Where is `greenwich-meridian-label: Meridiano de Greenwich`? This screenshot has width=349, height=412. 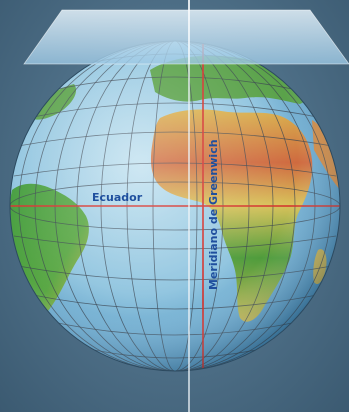
greenwich-meridian-label: Meridiano de Greenwich is located at coordinates (213, 214).